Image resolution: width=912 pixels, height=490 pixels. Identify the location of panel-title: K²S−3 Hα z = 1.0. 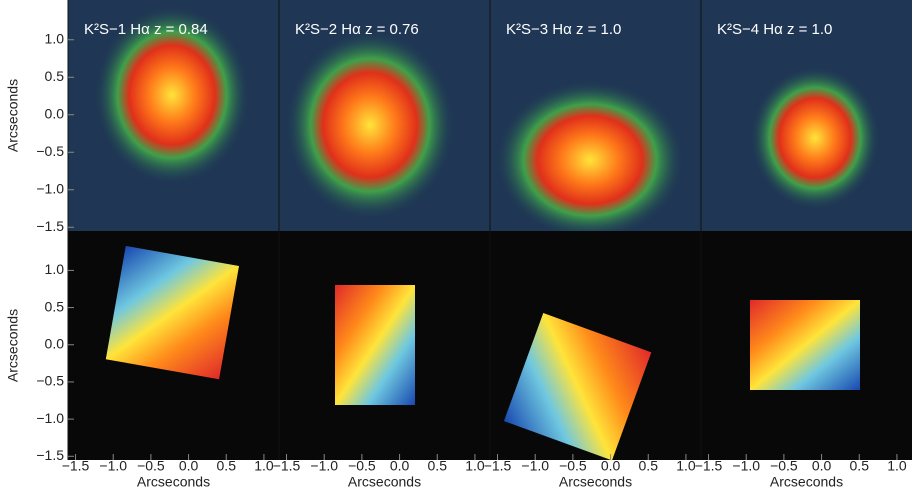
(563, 29).